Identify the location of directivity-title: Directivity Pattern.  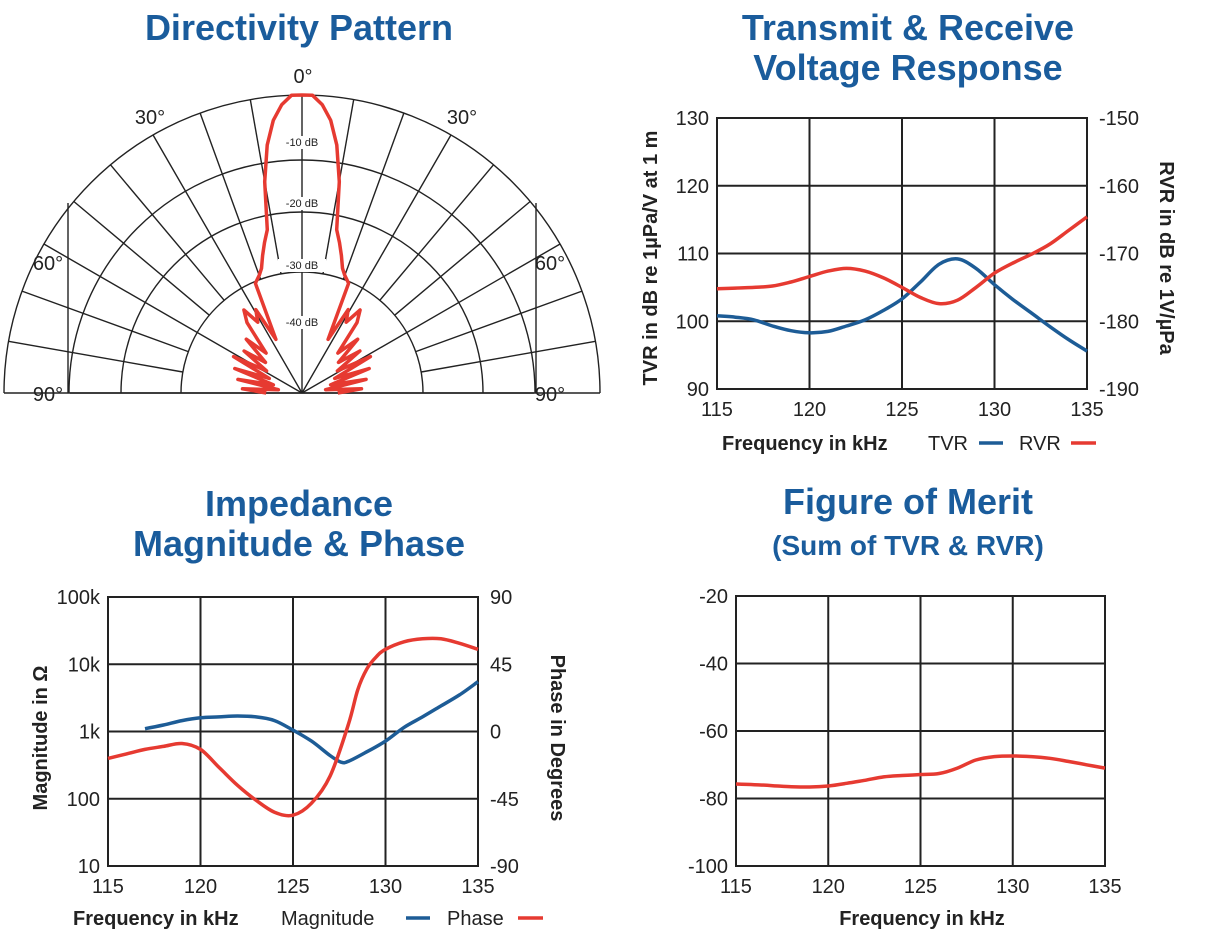
(299, 27).